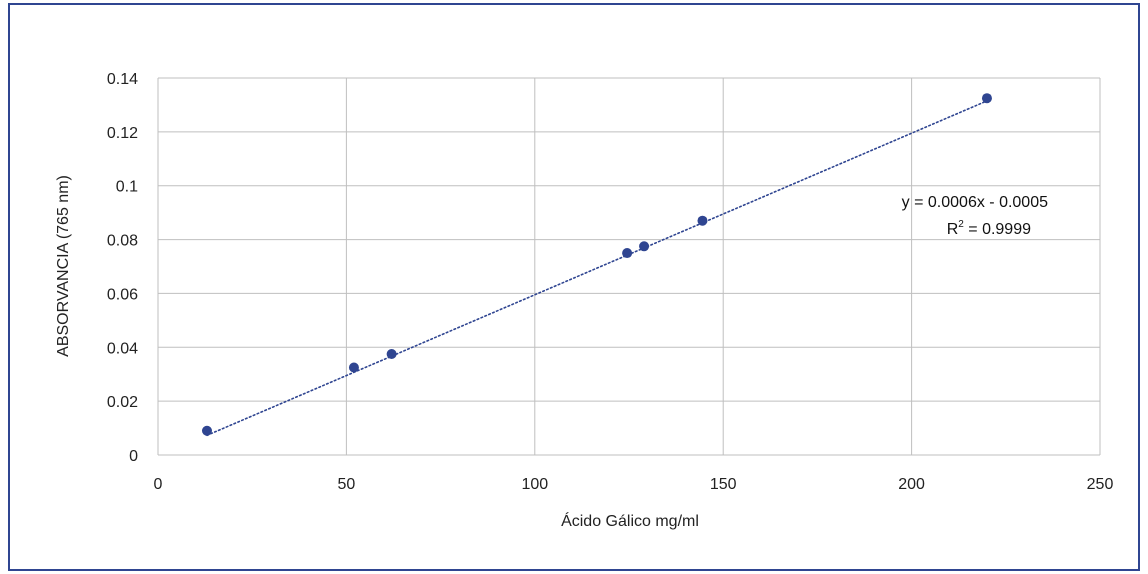 The height and width of the screenshot is (574, 1148). I want to click on y-tick-label: 0.14, so click(122, 79).